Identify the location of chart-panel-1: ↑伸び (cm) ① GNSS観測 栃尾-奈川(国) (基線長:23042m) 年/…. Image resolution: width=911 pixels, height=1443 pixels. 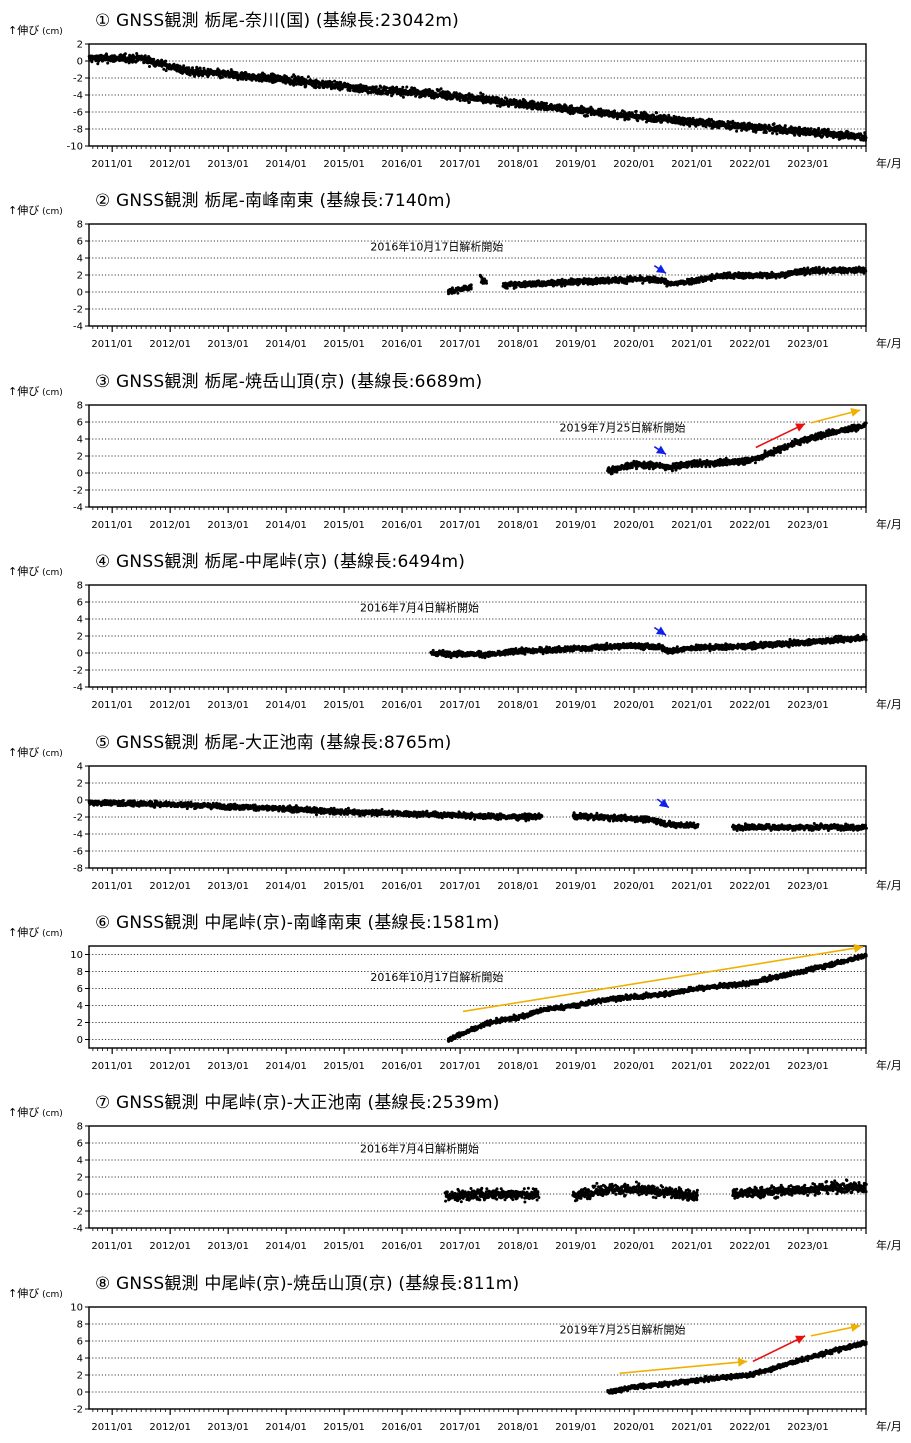
(455, 90).